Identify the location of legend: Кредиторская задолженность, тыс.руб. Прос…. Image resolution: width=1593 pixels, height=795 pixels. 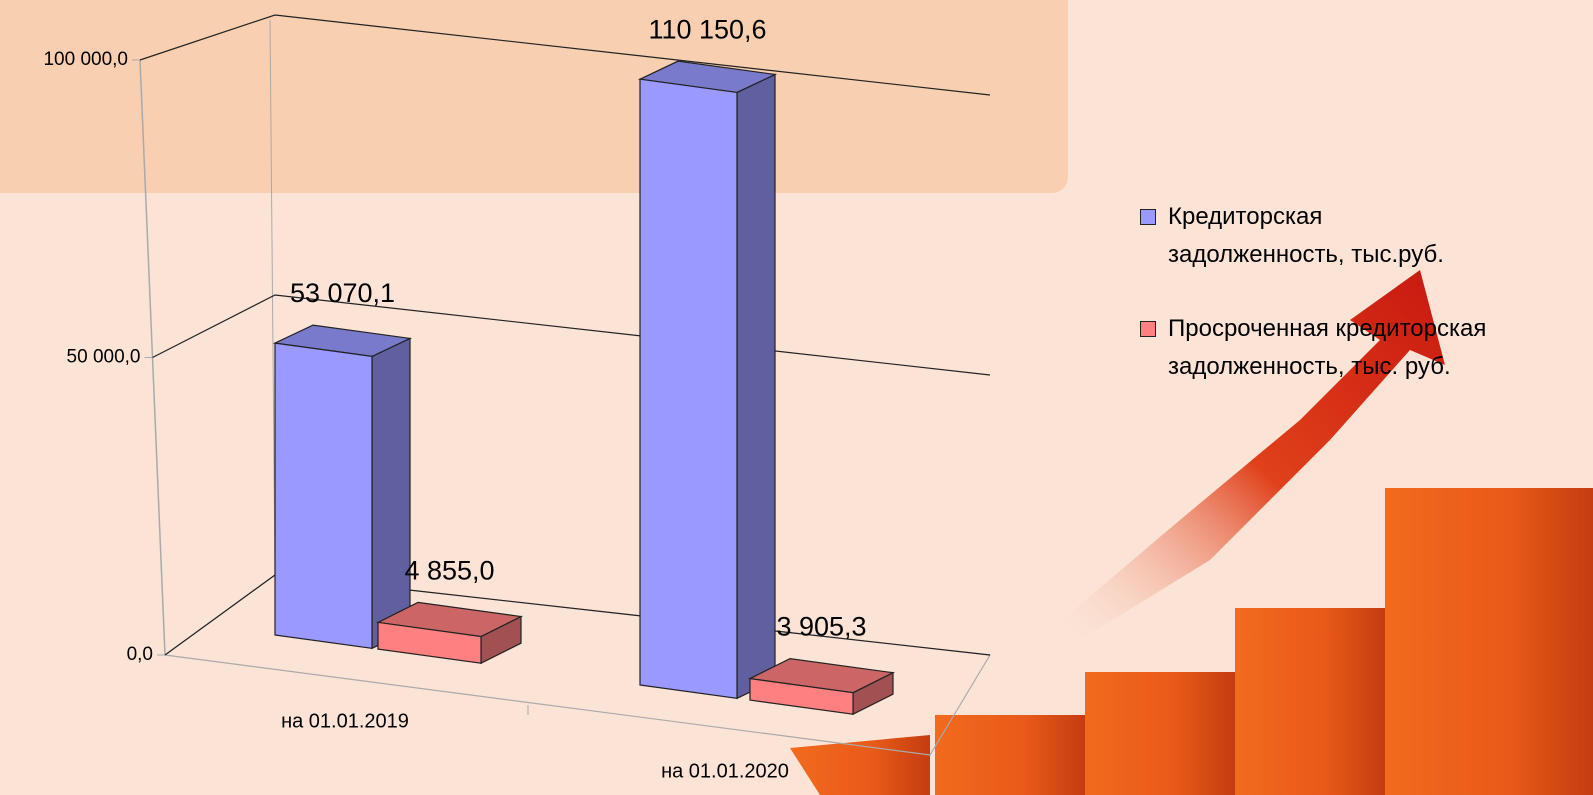
(1315, 310).